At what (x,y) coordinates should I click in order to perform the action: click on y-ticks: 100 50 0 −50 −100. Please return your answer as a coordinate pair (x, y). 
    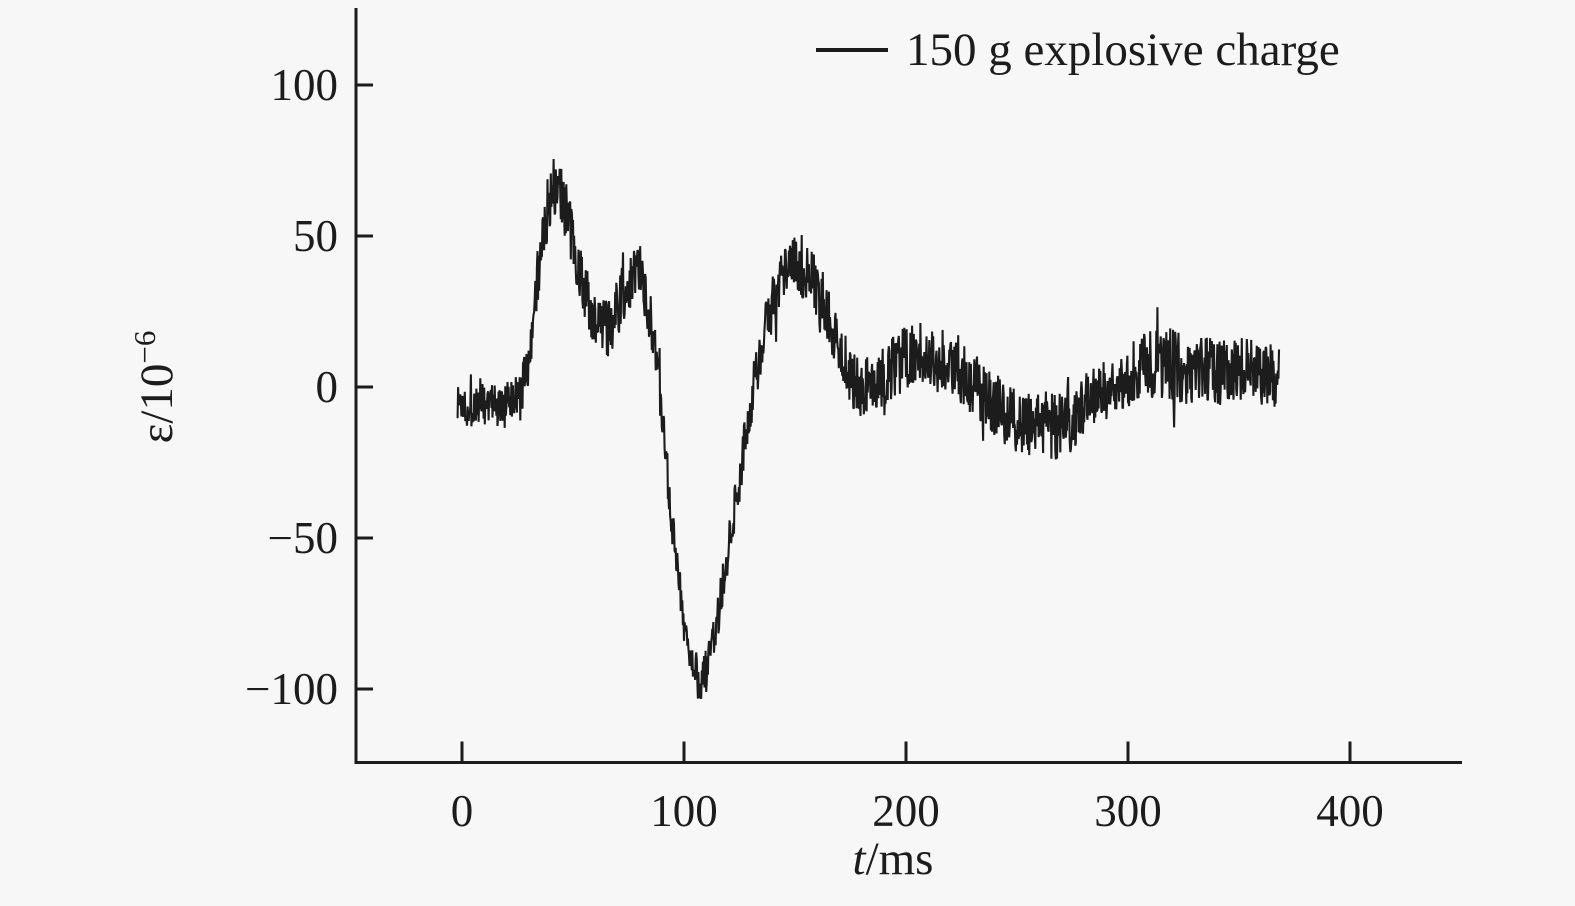
    Looking at the image, I should click on (309, 387).